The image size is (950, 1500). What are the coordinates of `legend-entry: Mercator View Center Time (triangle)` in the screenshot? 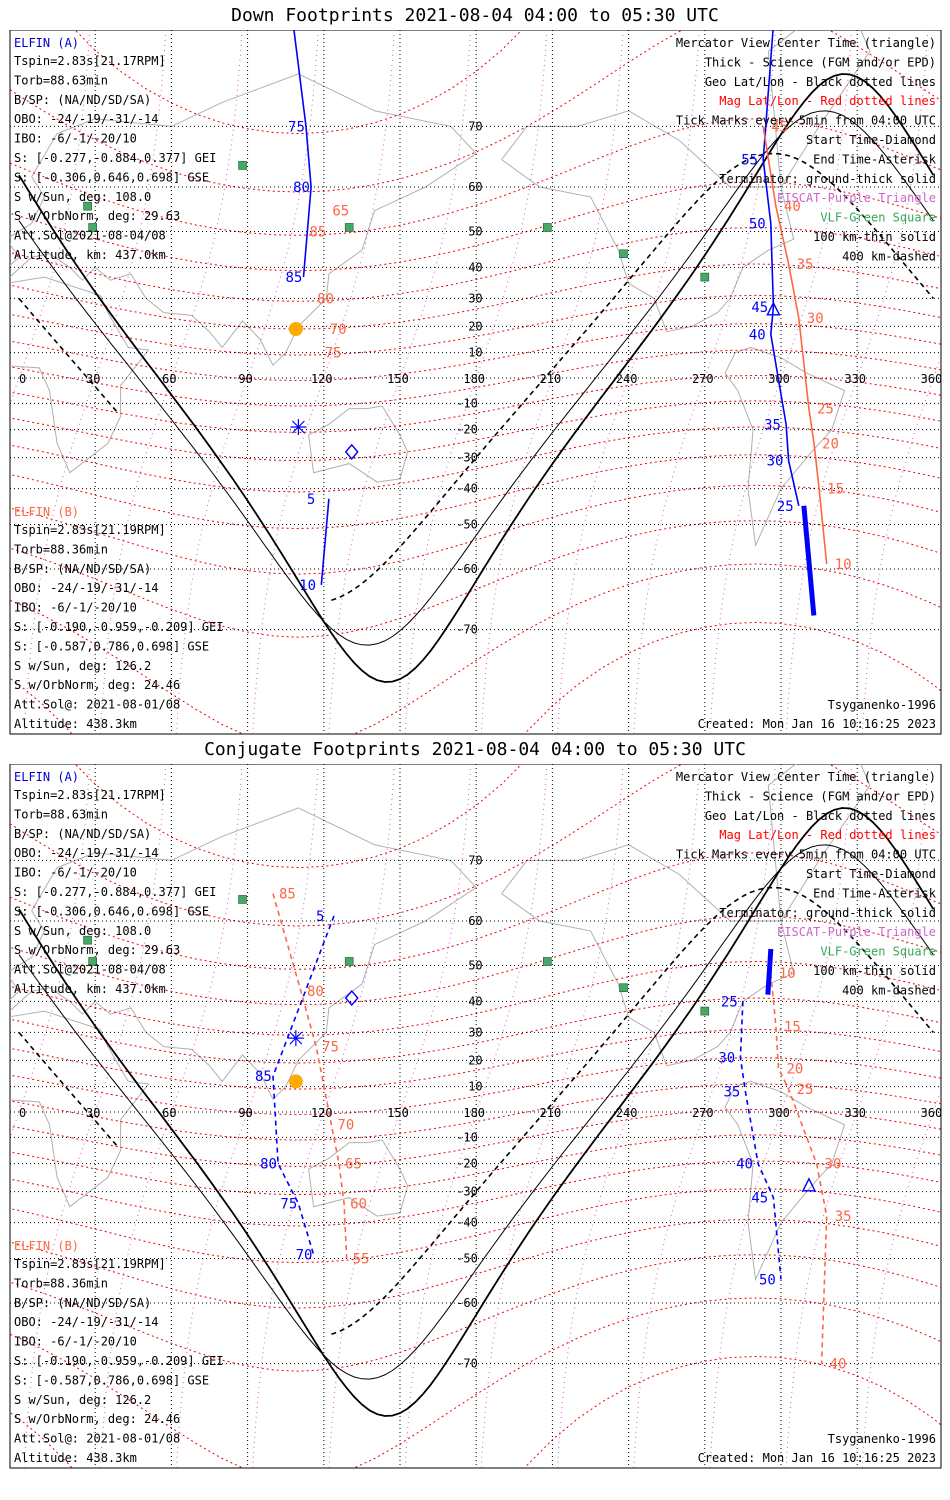 It's located at (806, 43).